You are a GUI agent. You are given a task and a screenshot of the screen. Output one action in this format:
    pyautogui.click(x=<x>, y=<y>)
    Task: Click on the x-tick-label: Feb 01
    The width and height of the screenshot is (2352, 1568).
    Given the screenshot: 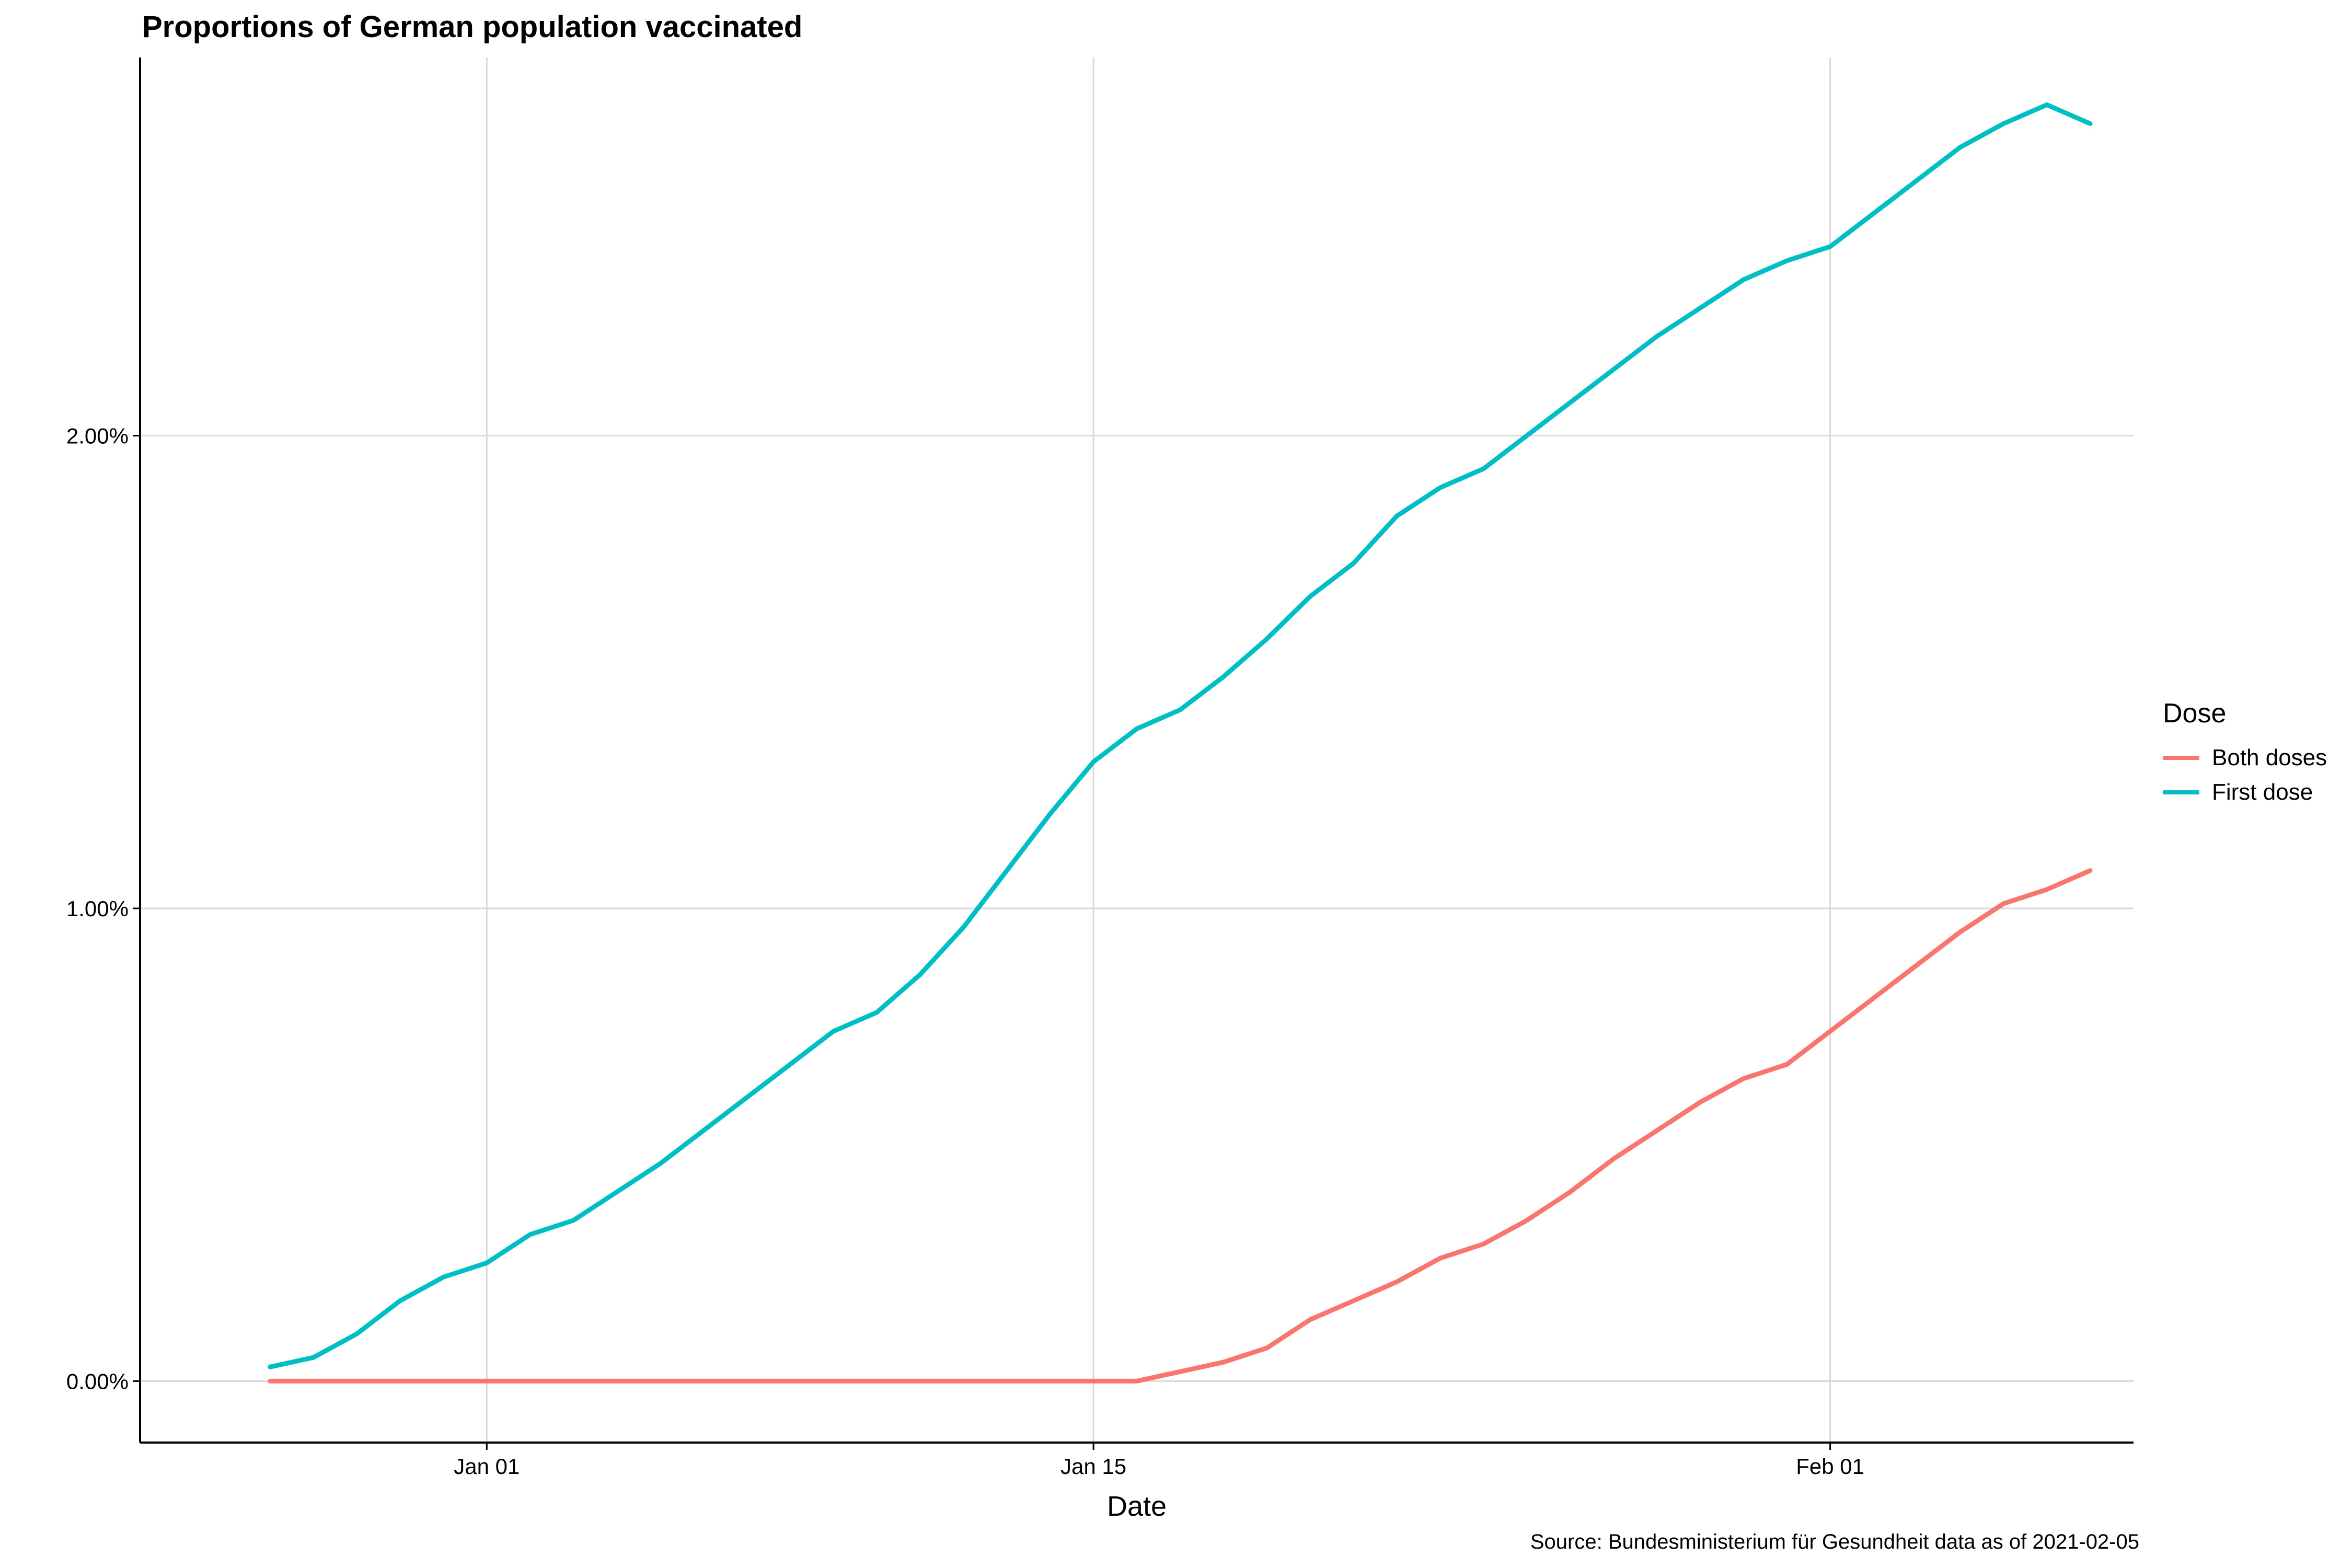 What is the action you would take?
    pyautogui.click(x=1830, y=1466)
    